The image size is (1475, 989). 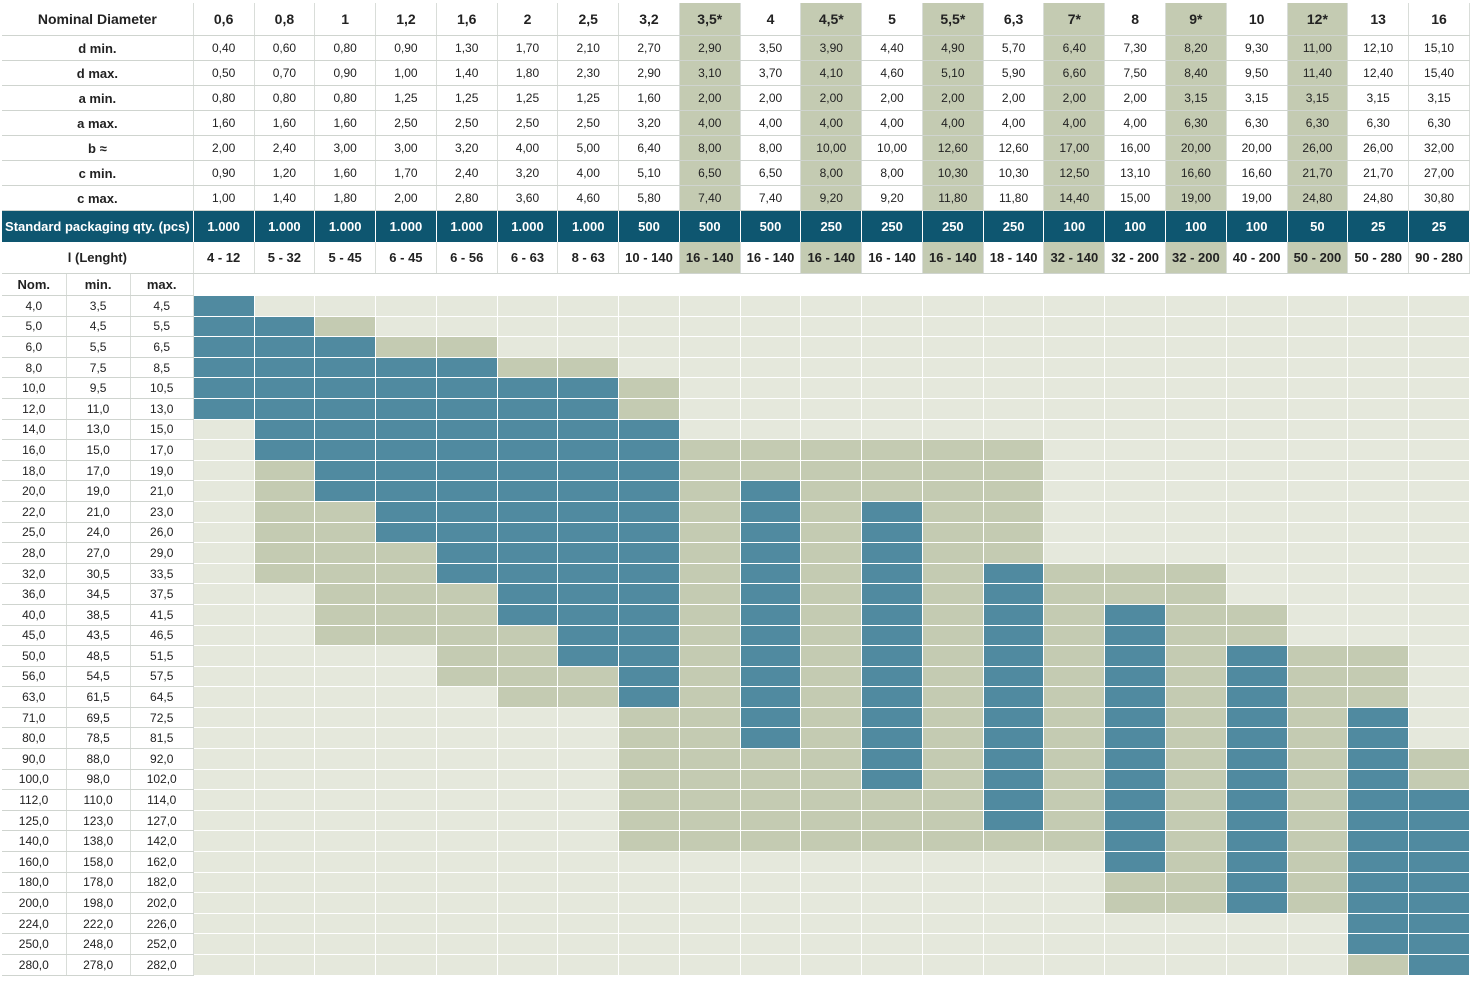 I want to click on diameter-header-cell: 6,3, so click(x=1014, y=19).